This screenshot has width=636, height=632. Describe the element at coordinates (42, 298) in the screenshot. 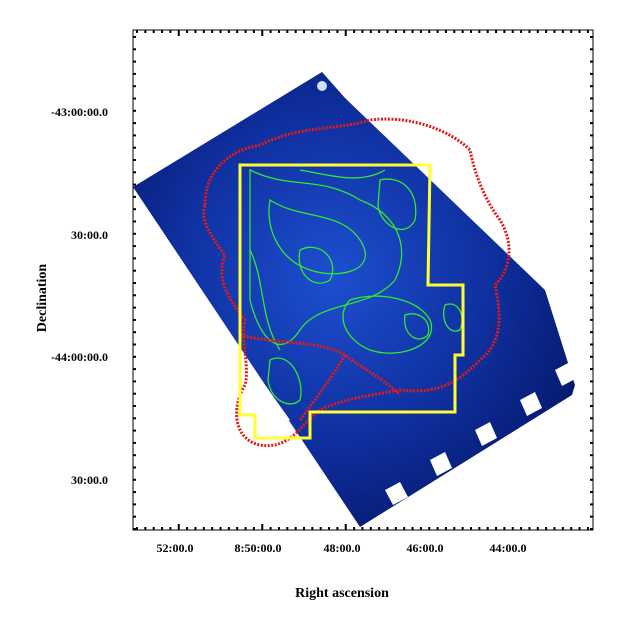

I see `y-axis-label: Declination` at that location.